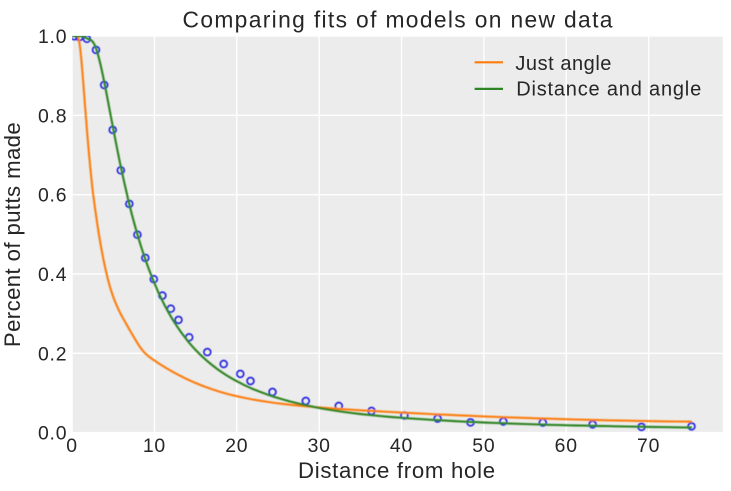  What do you see at coordinates (72, 446) in the screenshot?
I see `svg-text: 0` at bounding box center [72, 446].